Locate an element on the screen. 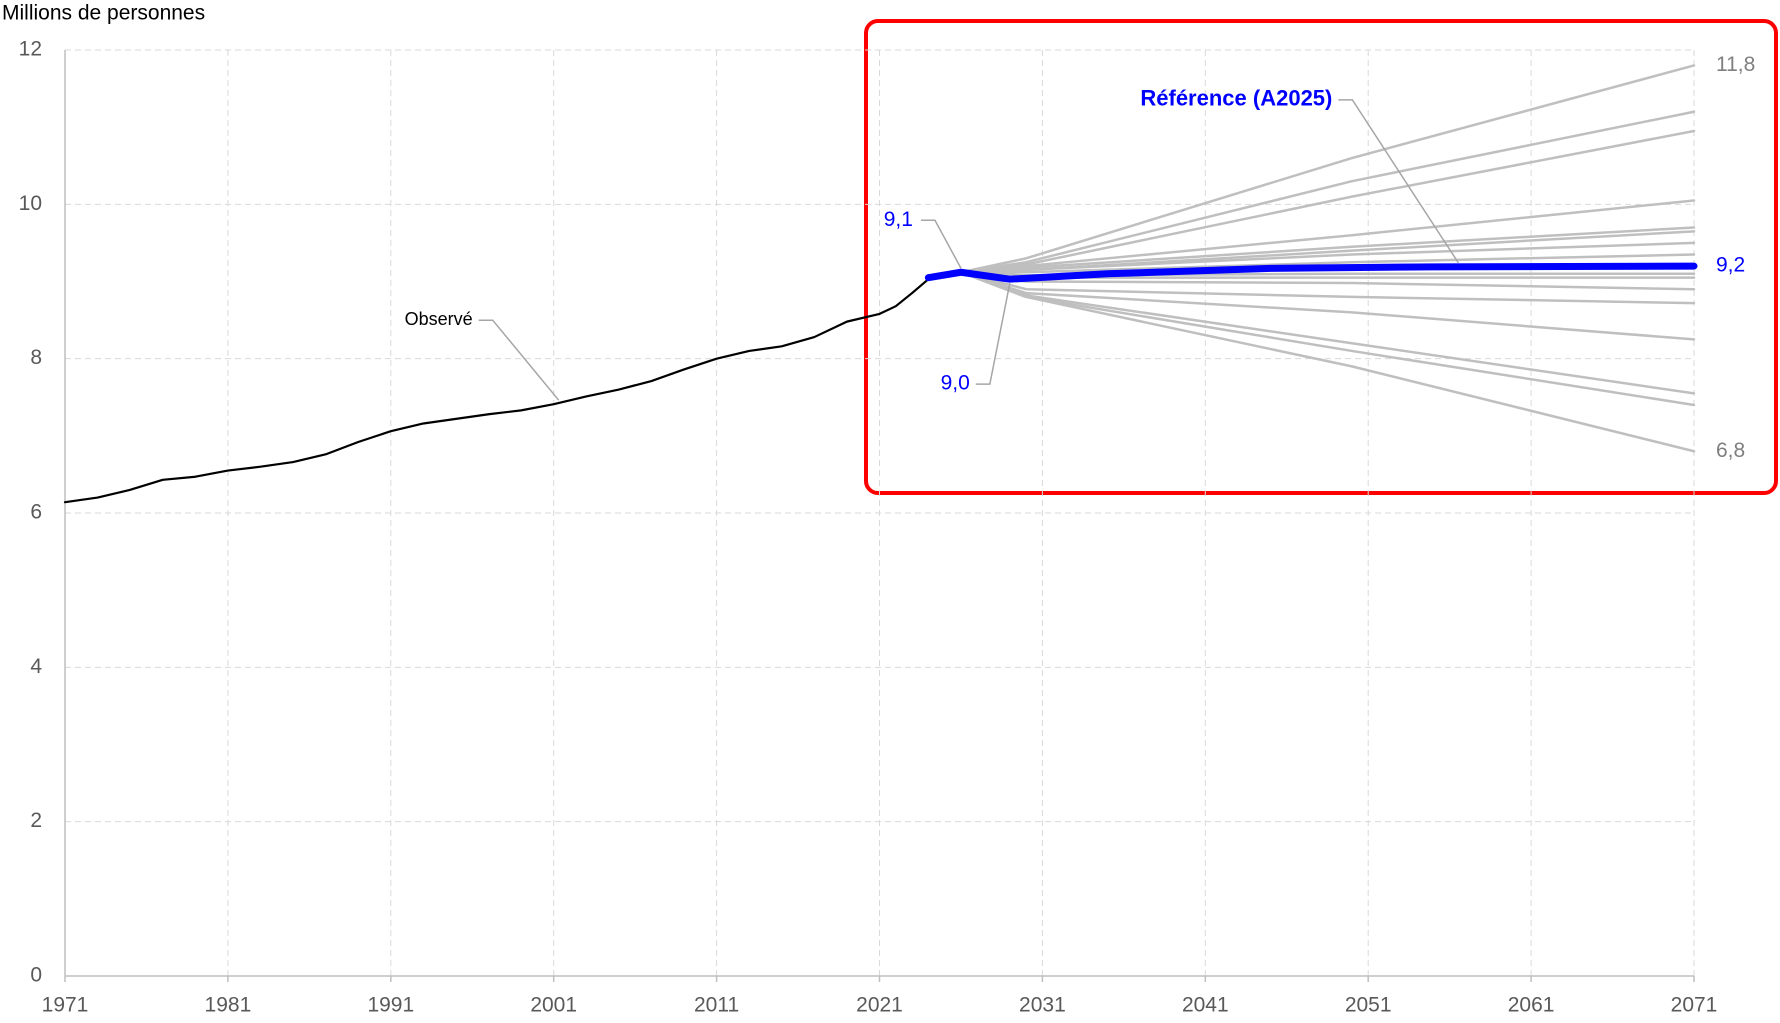 The width and height of the screenshot is (1780, 1023). value-label: 6,8 is located at coordinates (1730, 450).